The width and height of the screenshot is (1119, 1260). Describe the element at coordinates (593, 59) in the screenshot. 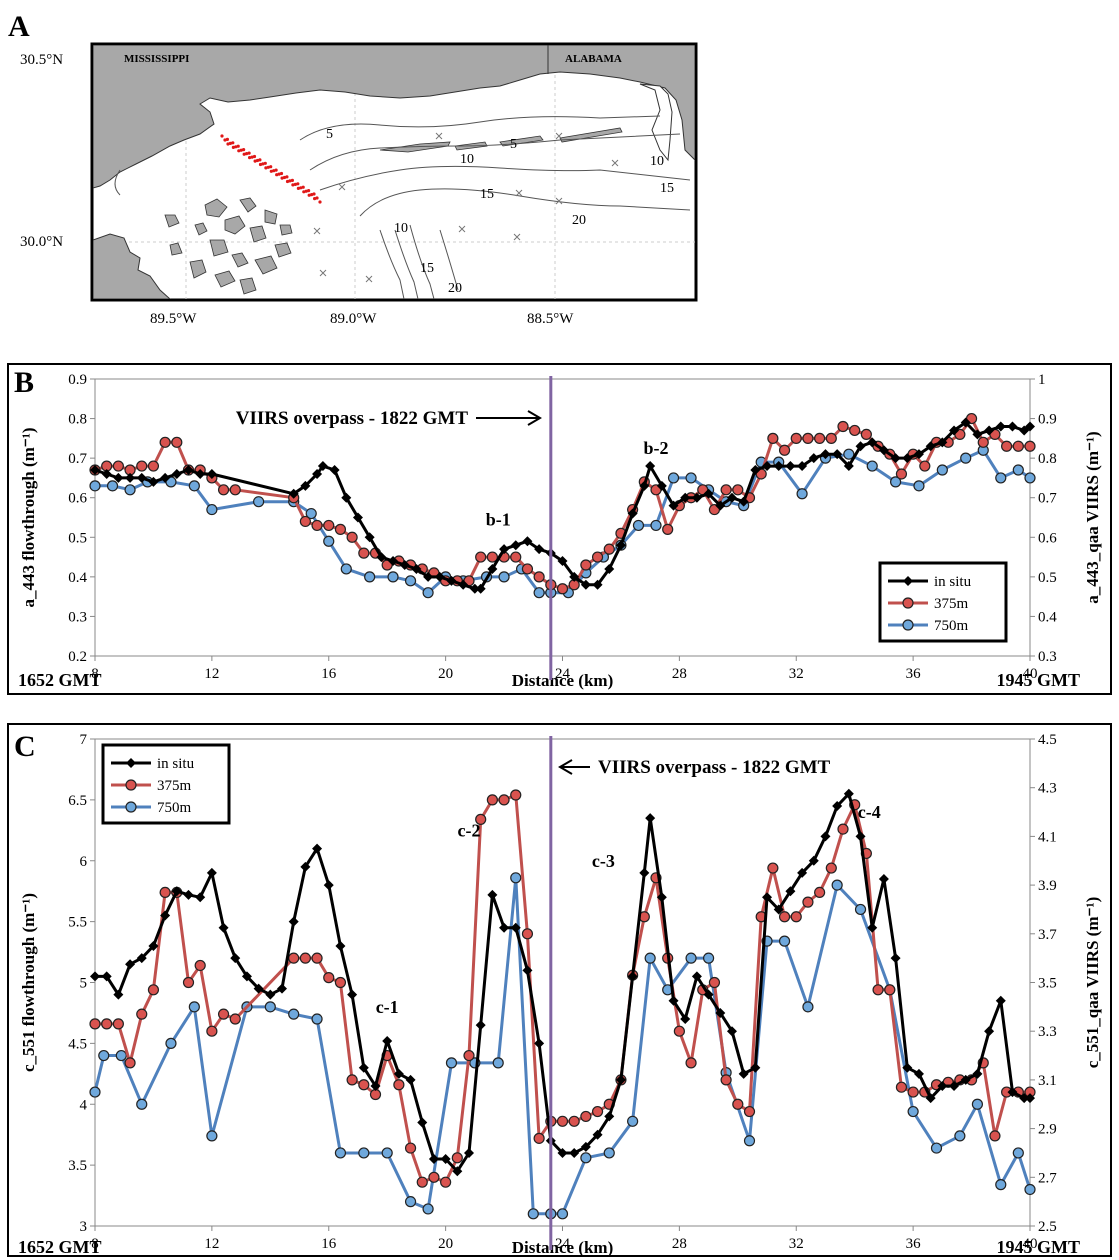

I see `state-label-alabama: ALABAMA` at that location.